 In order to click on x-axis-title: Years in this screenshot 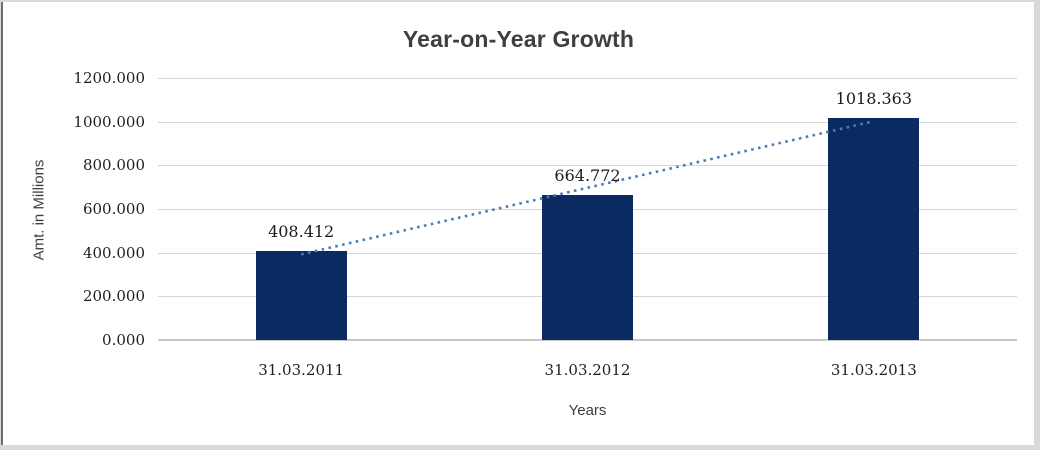, I will do `click(587, 410)`.